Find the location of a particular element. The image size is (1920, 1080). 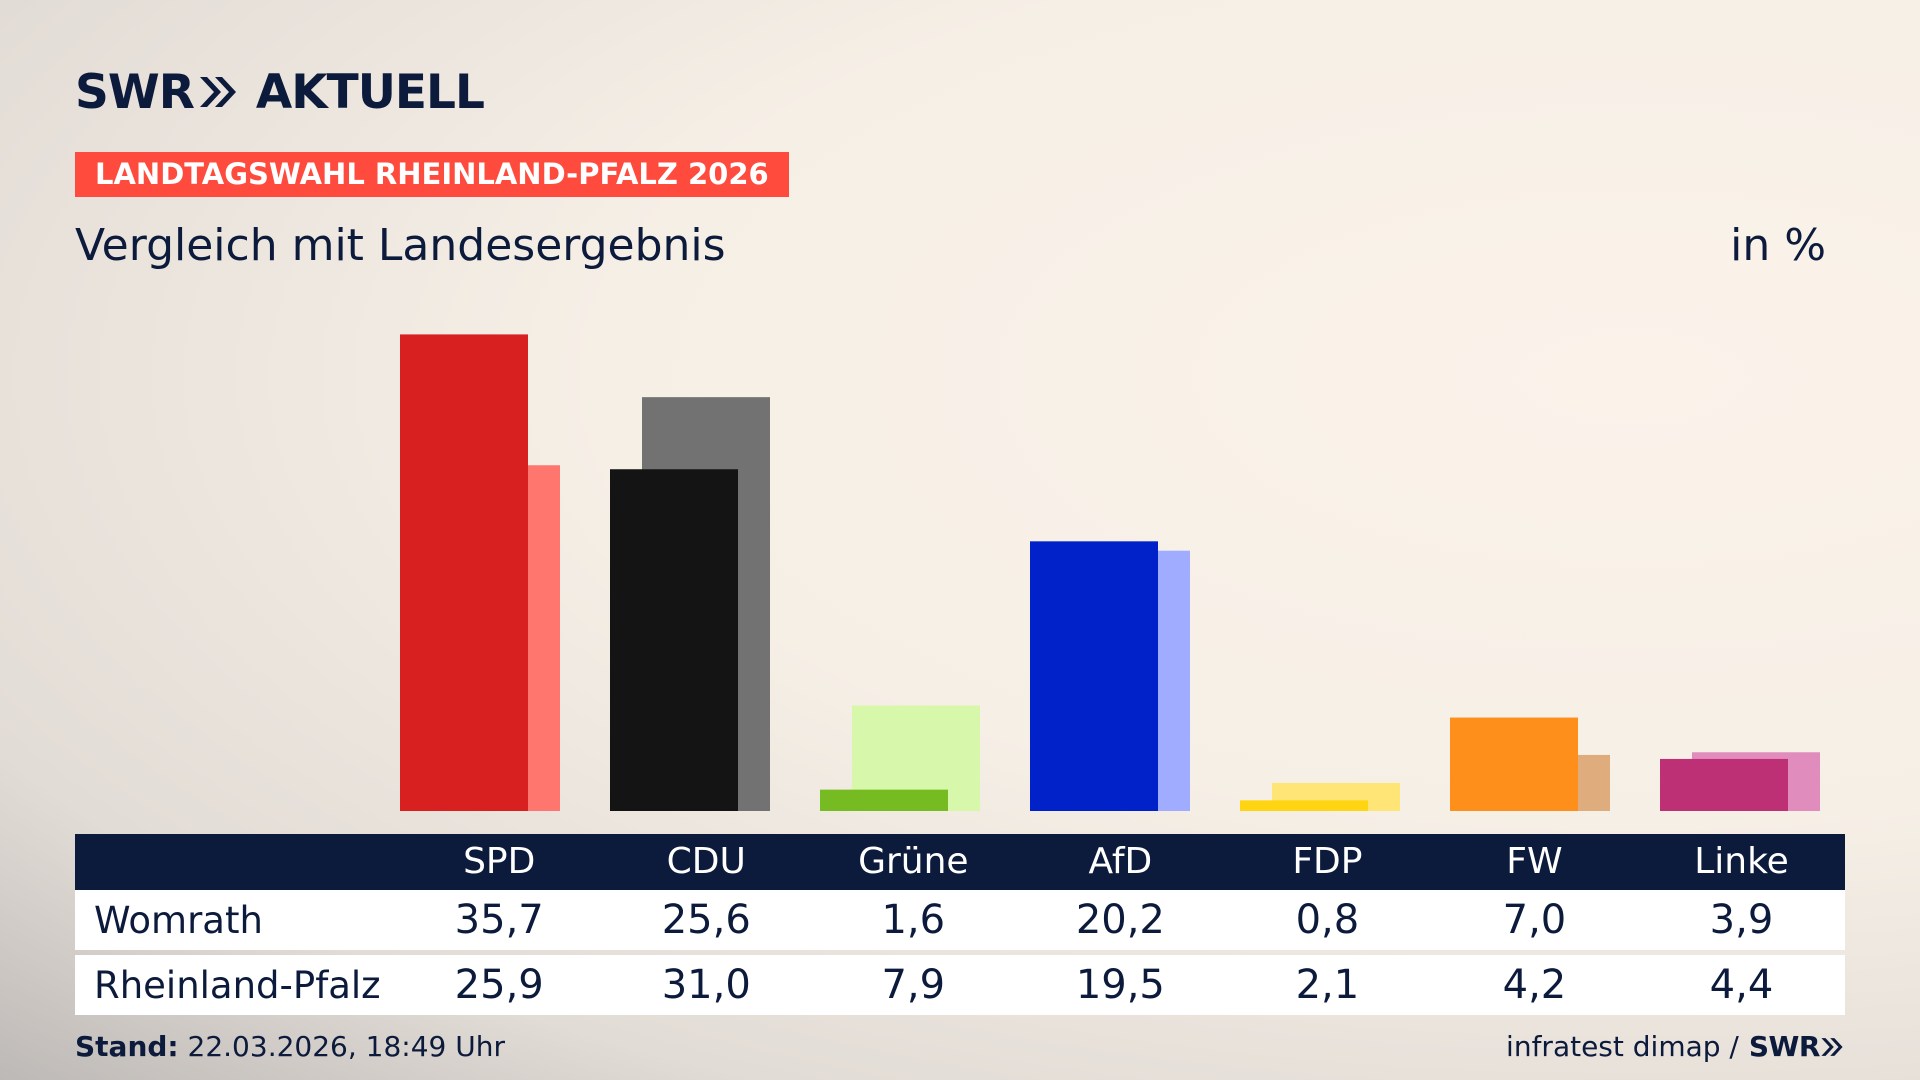

swr-aktuell-logo: SWR AKTUELL is located at coordinates (280, 92).